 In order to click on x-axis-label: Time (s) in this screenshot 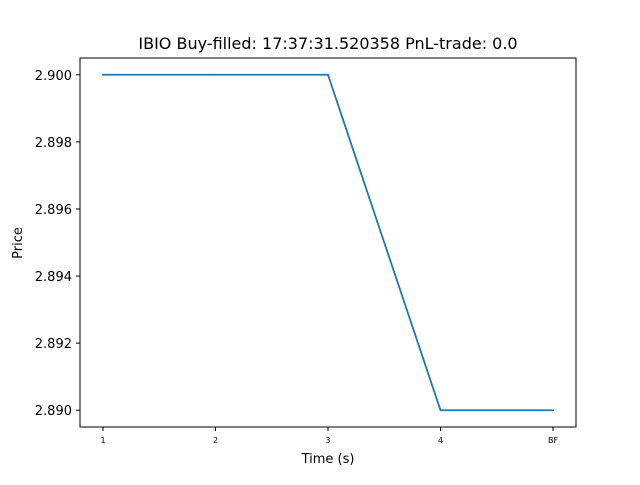, I will do `click(328, 459)`.